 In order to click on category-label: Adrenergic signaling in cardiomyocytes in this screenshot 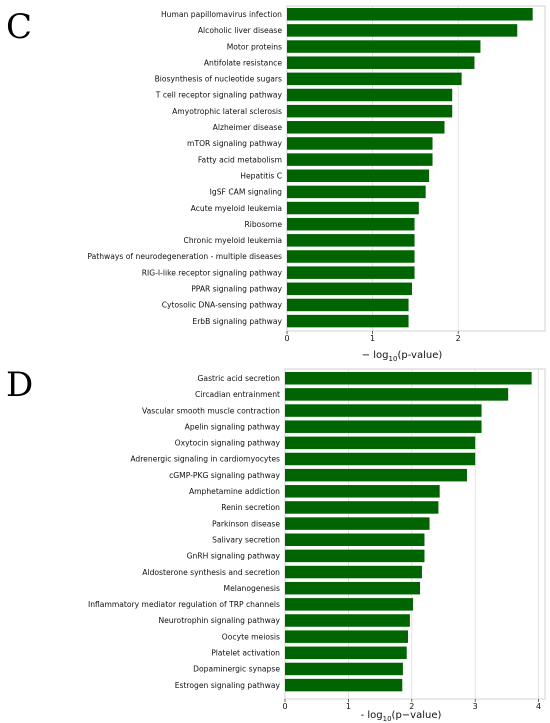, I will do `click(205, 459)`.